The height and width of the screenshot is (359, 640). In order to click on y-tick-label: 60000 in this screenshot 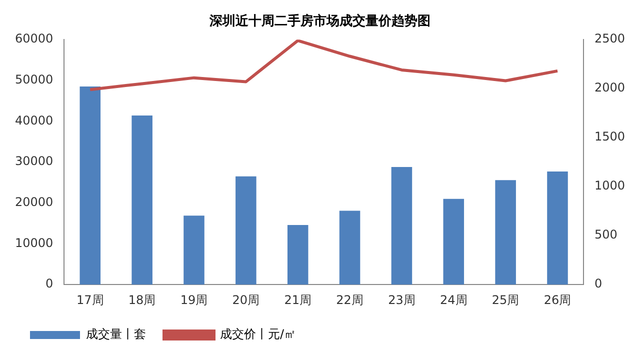, I will do `click(34, 39)`.